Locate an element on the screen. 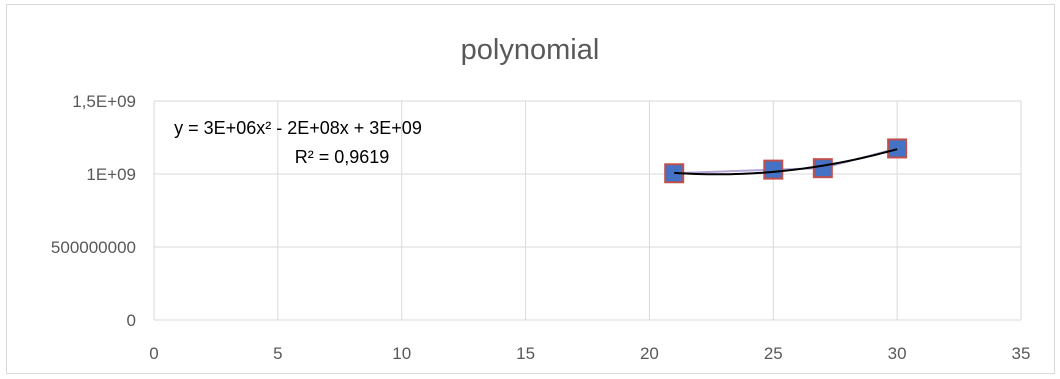 Image resolution: width=1060 pixels, height=379 pixels. trendline is located at coordinates (786, 162).